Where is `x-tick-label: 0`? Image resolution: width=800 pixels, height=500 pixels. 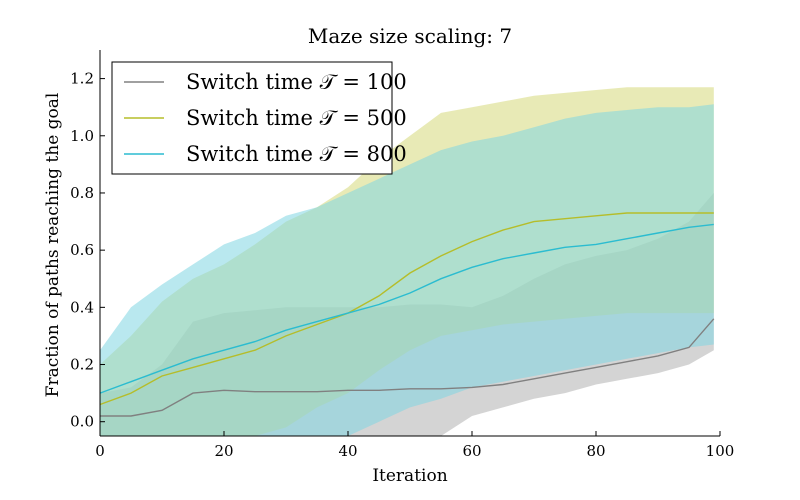
x-tick-label: 0 is located at coordinates (100, 451).